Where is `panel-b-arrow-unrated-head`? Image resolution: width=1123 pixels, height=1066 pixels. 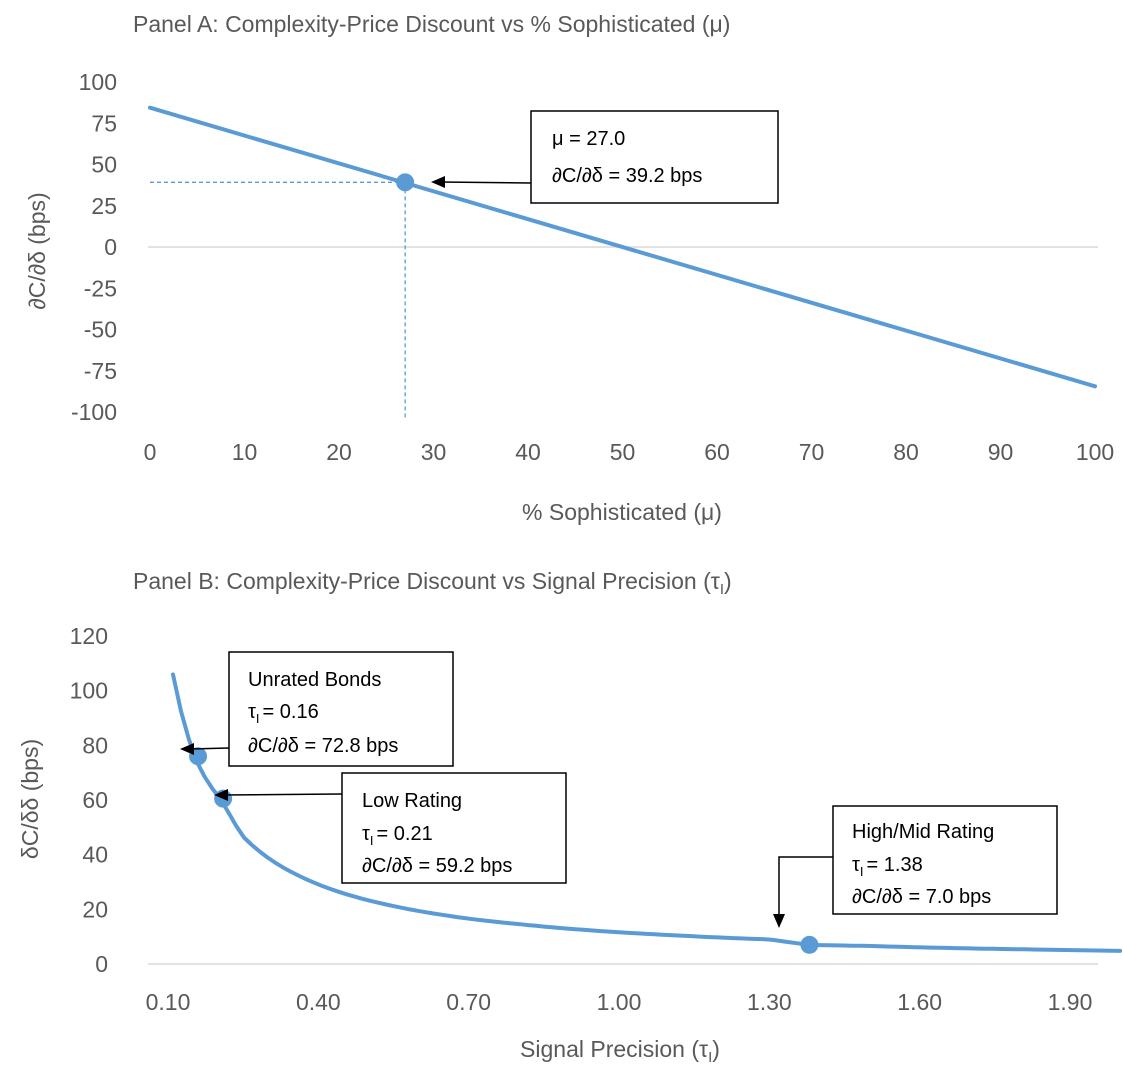 panel-b-arrow-unrated-head is located at coordinates (187, 749).